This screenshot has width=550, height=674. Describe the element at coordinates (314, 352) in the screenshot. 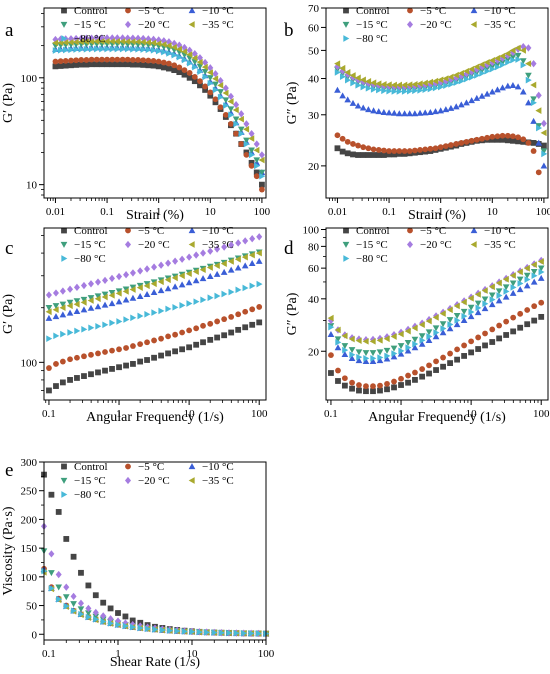

I see `y-tick-label: 20` at that location.